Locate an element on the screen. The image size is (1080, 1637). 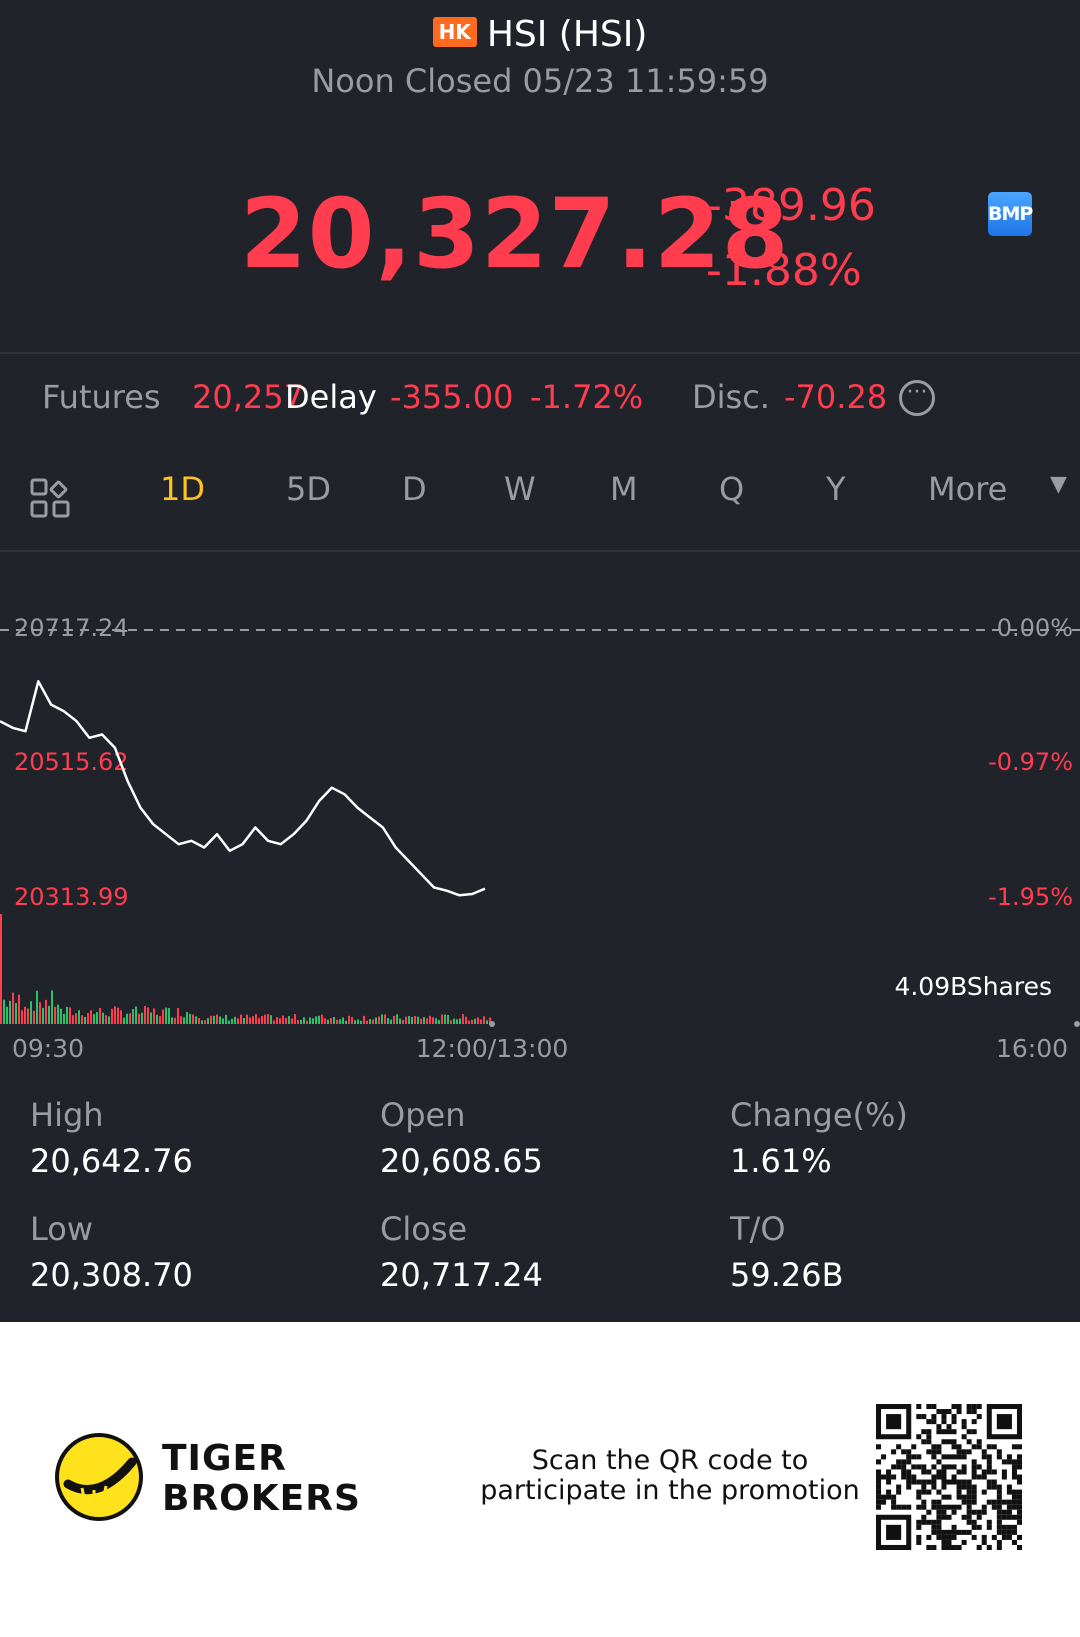
futures-change-percent: -1.72% is located at coordinates (587, 397).